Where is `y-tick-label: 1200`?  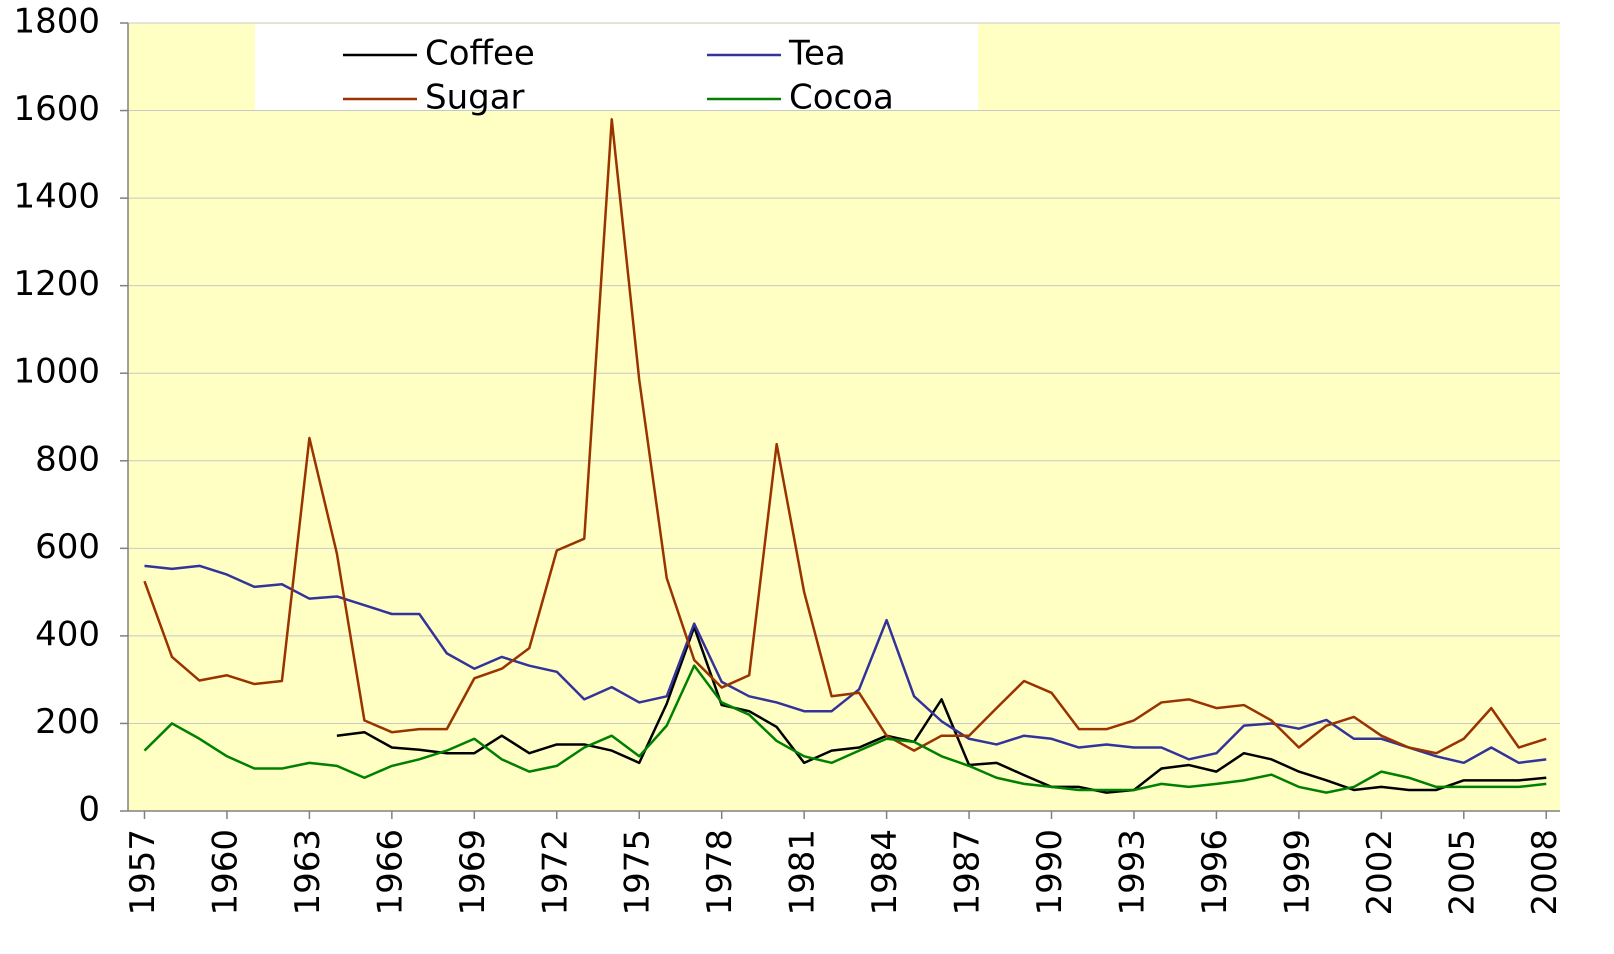
y-tick-label: 1200 is located at coordinates (56, 284).